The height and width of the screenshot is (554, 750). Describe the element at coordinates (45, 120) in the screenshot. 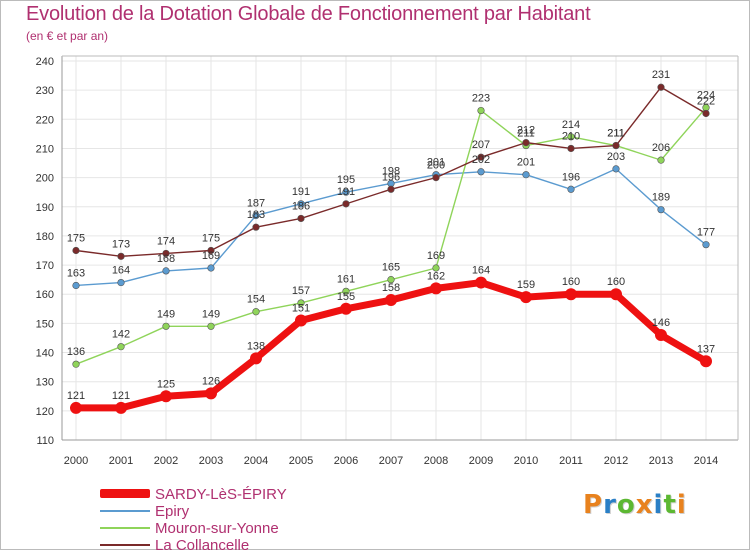

I see `y-tick-label: 220` at that location.